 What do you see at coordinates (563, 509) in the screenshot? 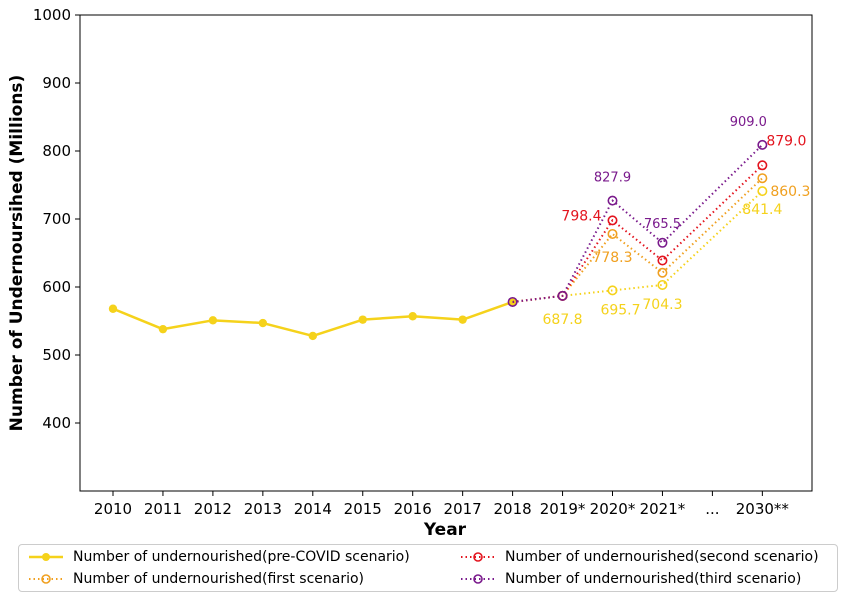
I see `x-tick-label: 2019*` at bounding box center [563, 509].